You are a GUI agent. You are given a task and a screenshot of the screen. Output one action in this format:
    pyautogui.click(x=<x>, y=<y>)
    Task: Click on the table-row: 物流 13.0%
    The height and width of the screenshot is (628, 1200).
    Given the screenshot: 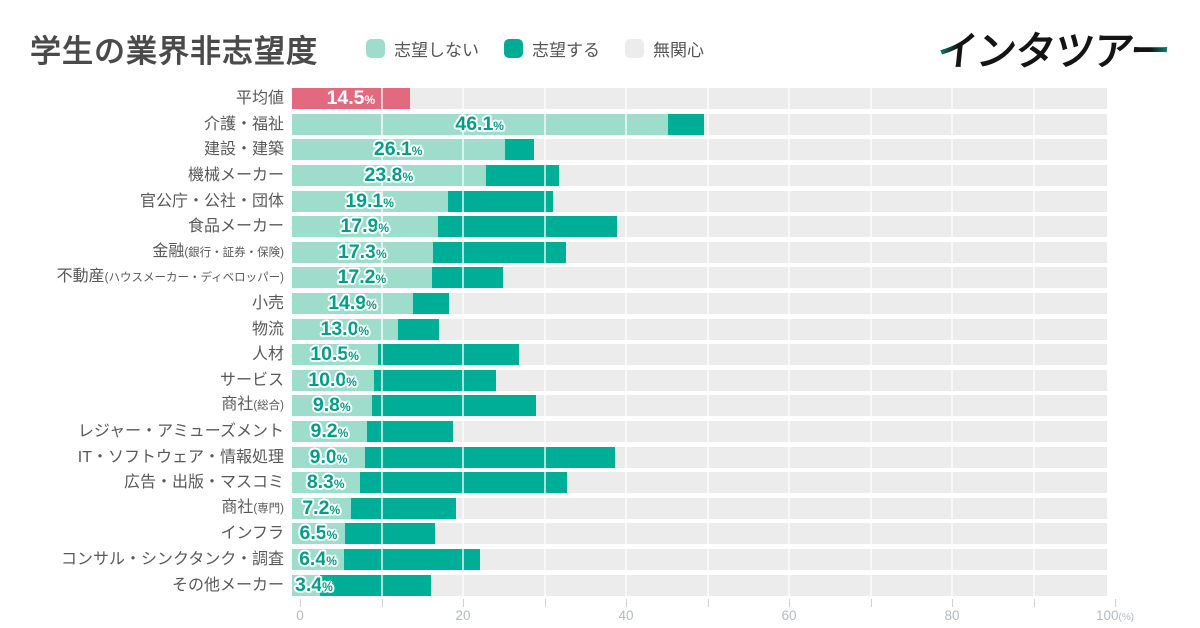 What is the action you would take?
    pyautogui.click(x=600, y=329)
    